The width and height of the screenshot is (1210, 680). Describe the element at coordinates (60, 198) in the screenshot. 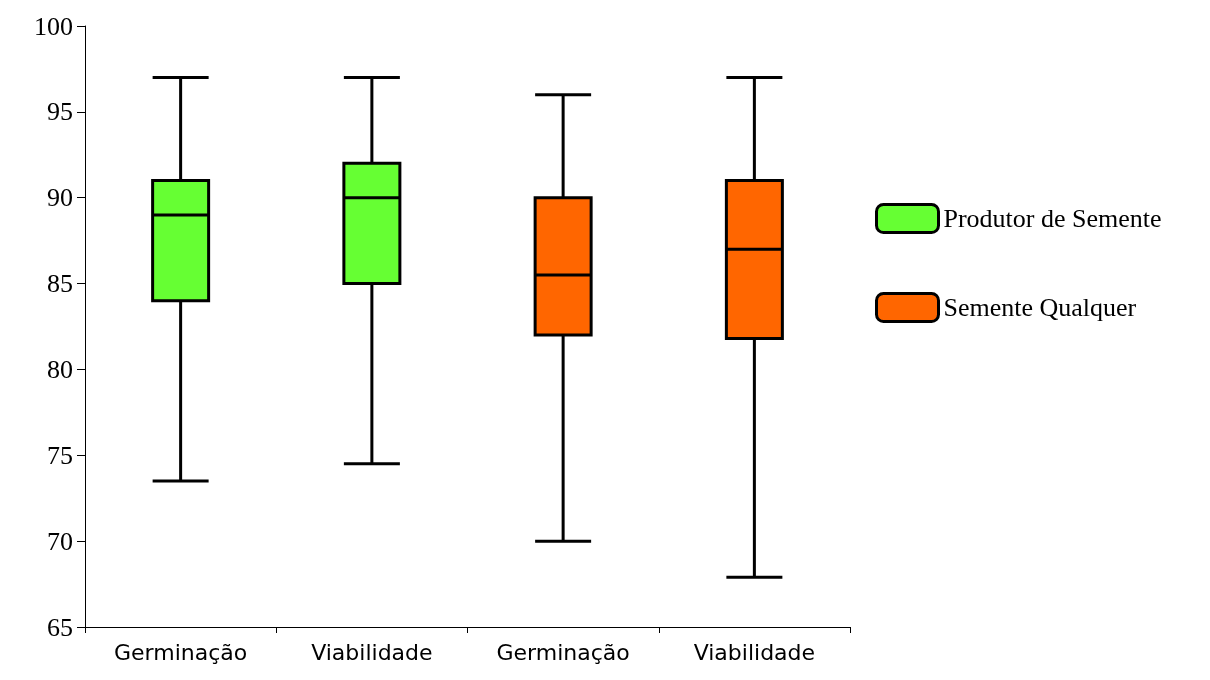

I see `y-tick-label: 90` at that location.